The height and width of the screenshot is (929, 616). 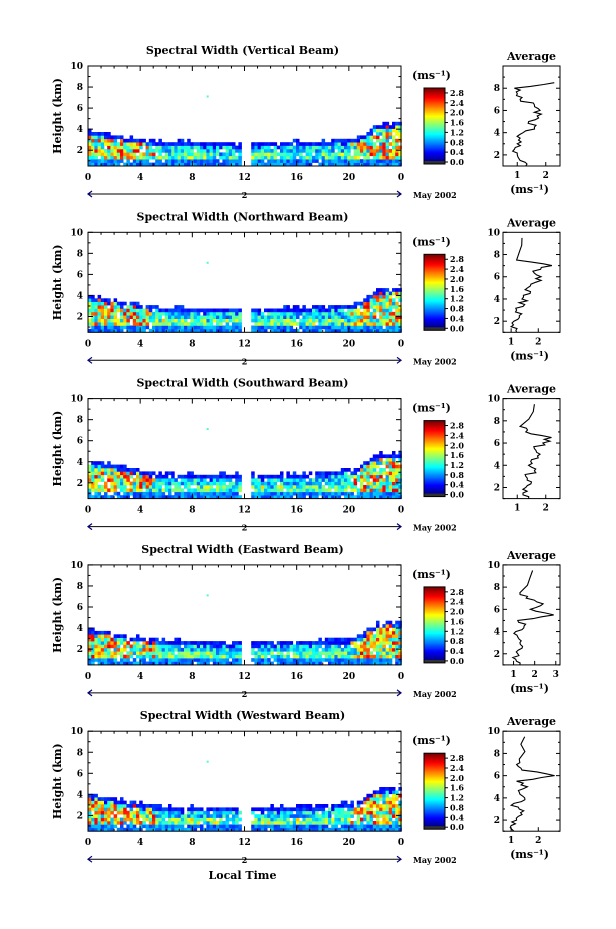 I want to click on date-arrow-left, so click(x=90, y=527).